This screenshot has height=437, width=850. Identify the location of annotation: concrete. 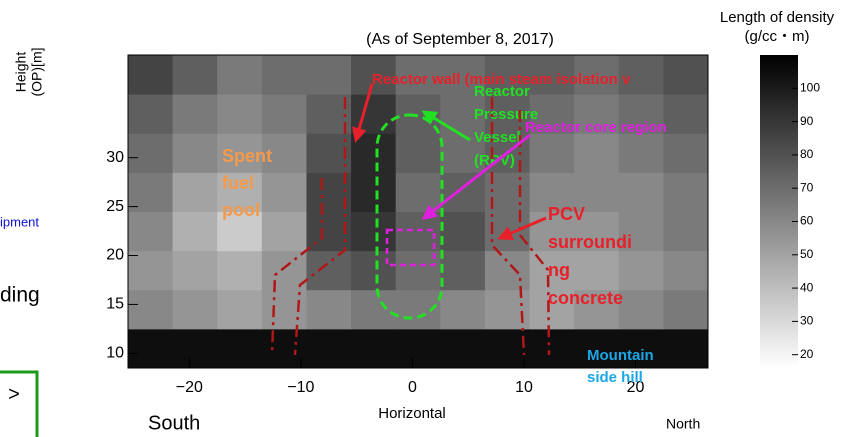
(585, 298).